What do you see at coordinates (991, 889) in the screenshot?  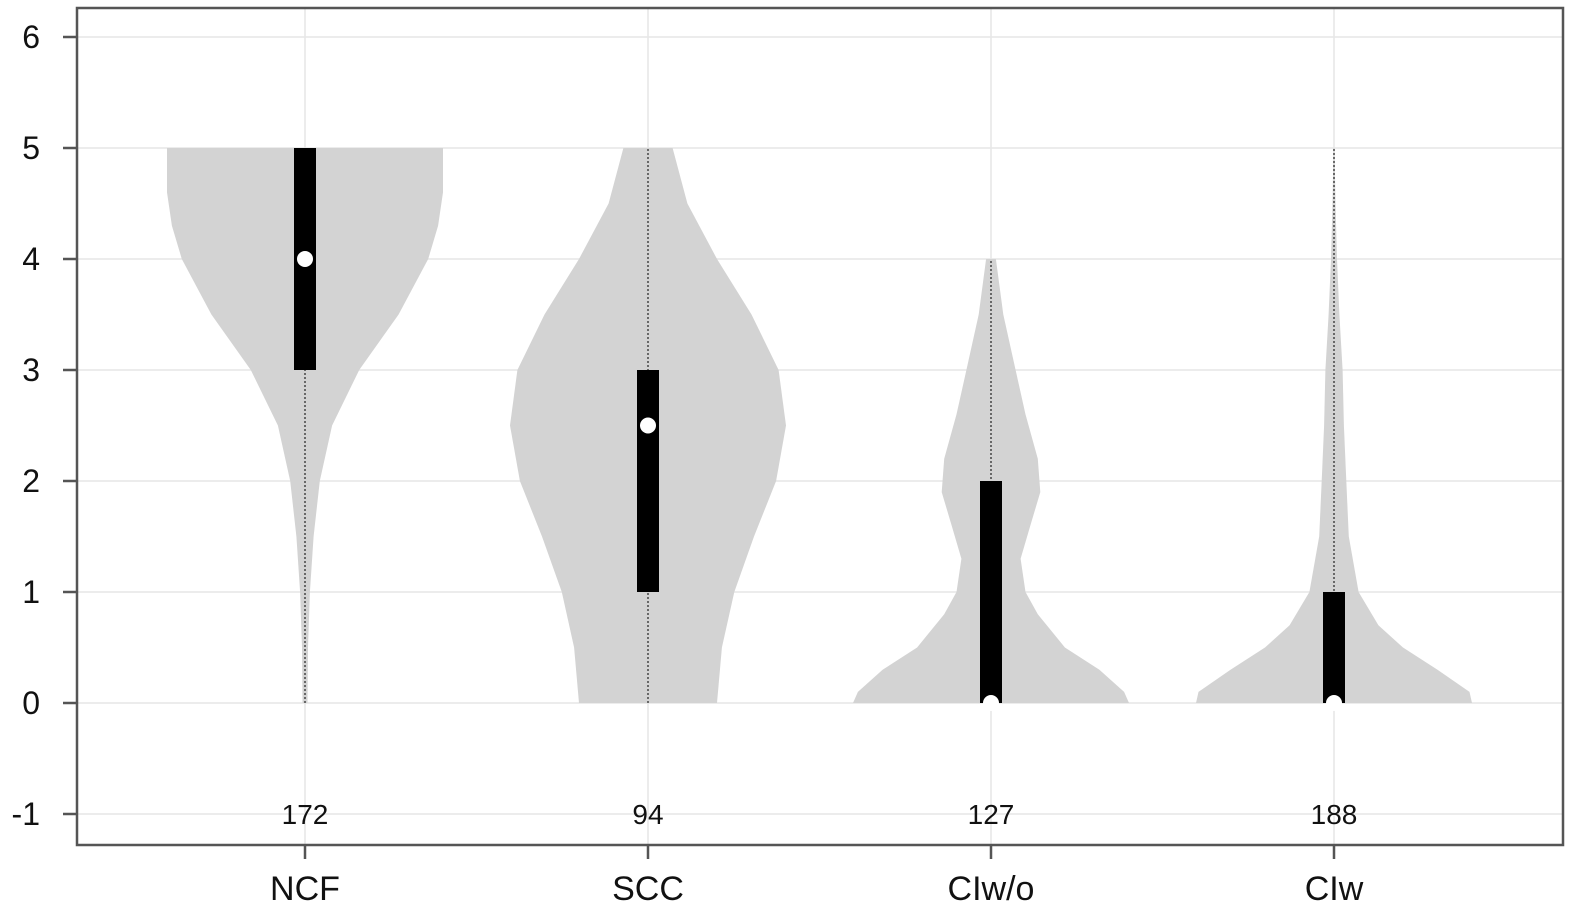 I see `x-category-label: CIw/o` at bounding box center [991, 889].